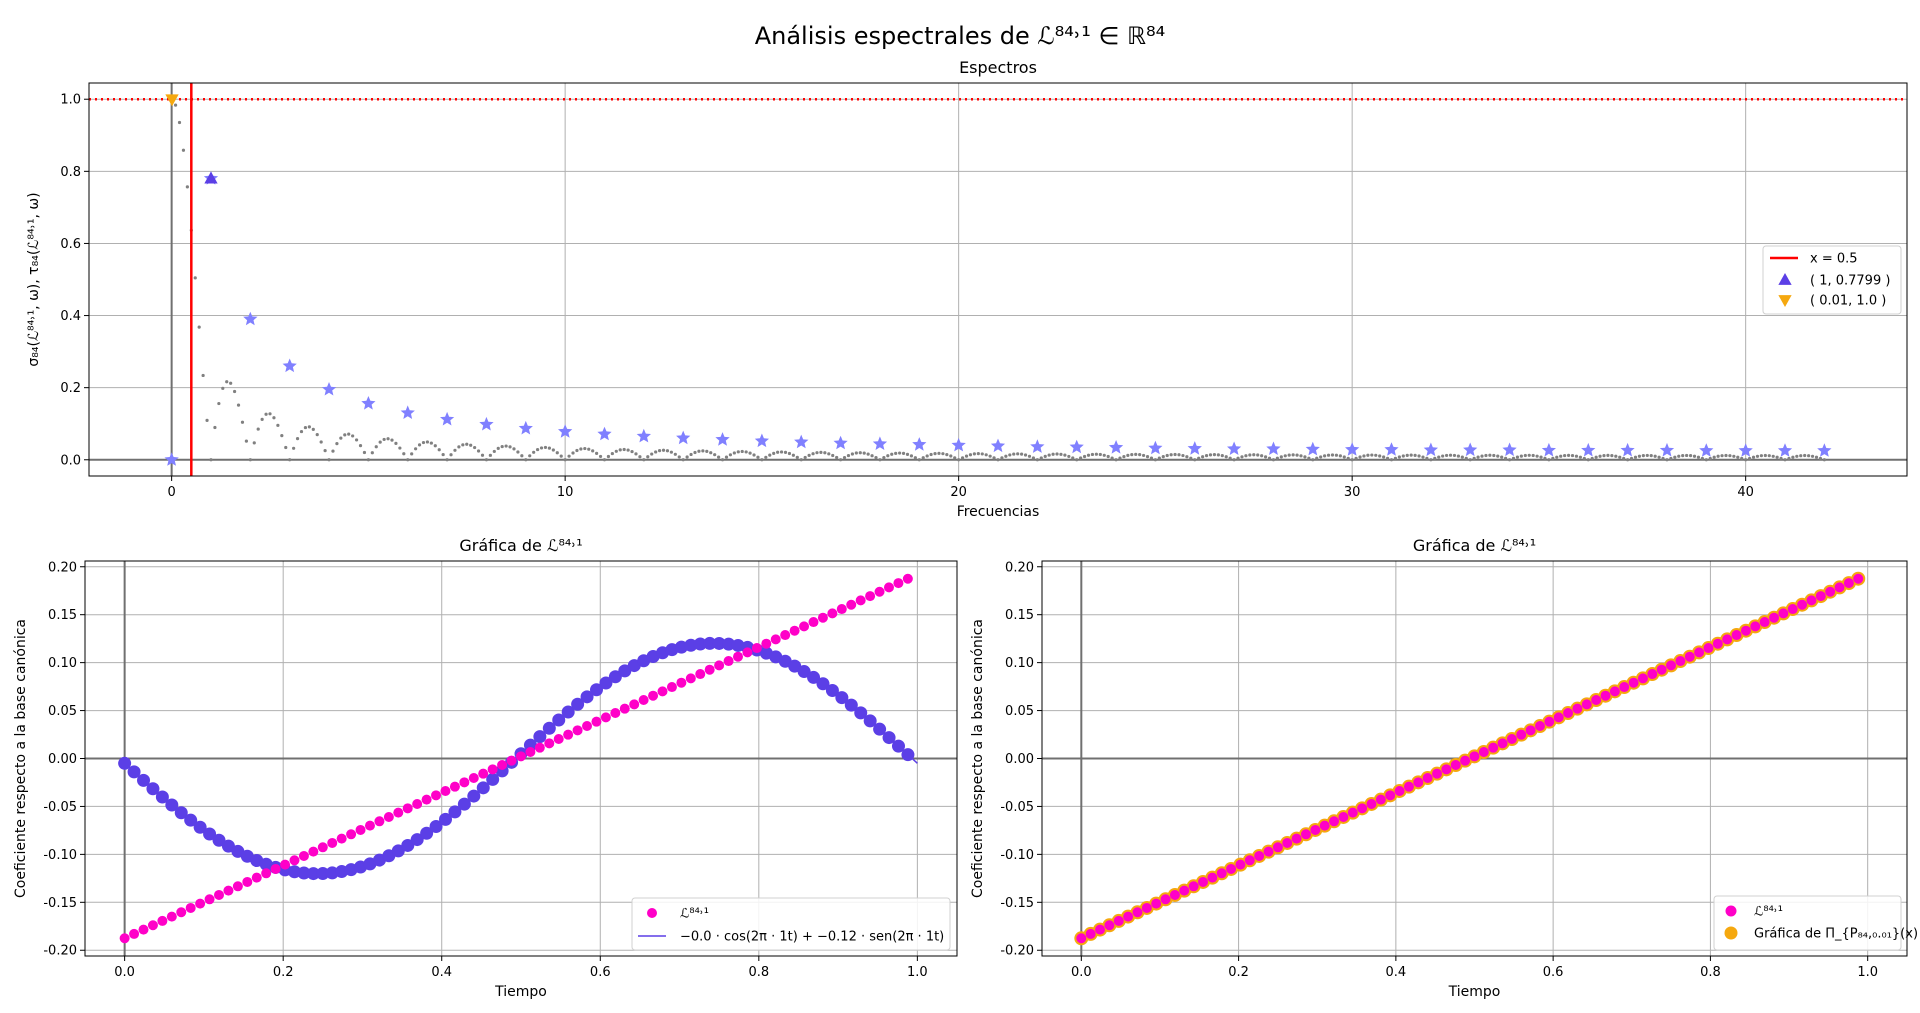 This screenshot has width=1920, height=1013. Describe the element at coordinates (70, 172) in the screenshot. I see `y-tick-label: 0.8` at that location.